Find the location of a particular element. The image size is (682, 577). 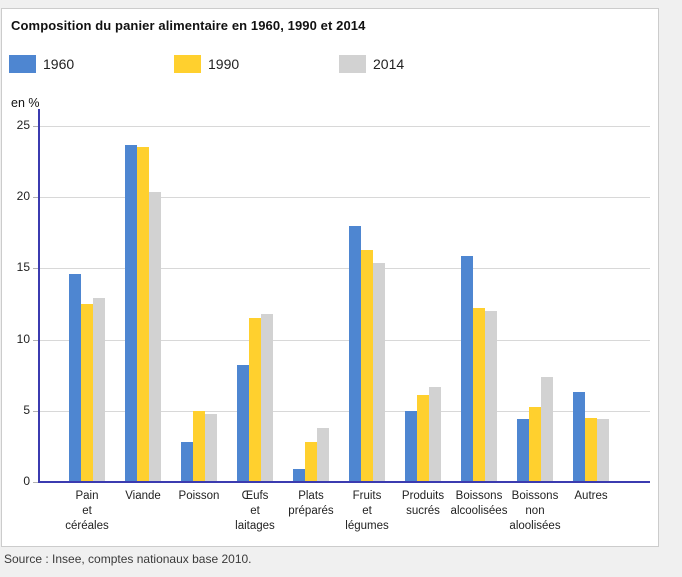

legend-item-1960: 1960 is located at coordinates (41, 64).